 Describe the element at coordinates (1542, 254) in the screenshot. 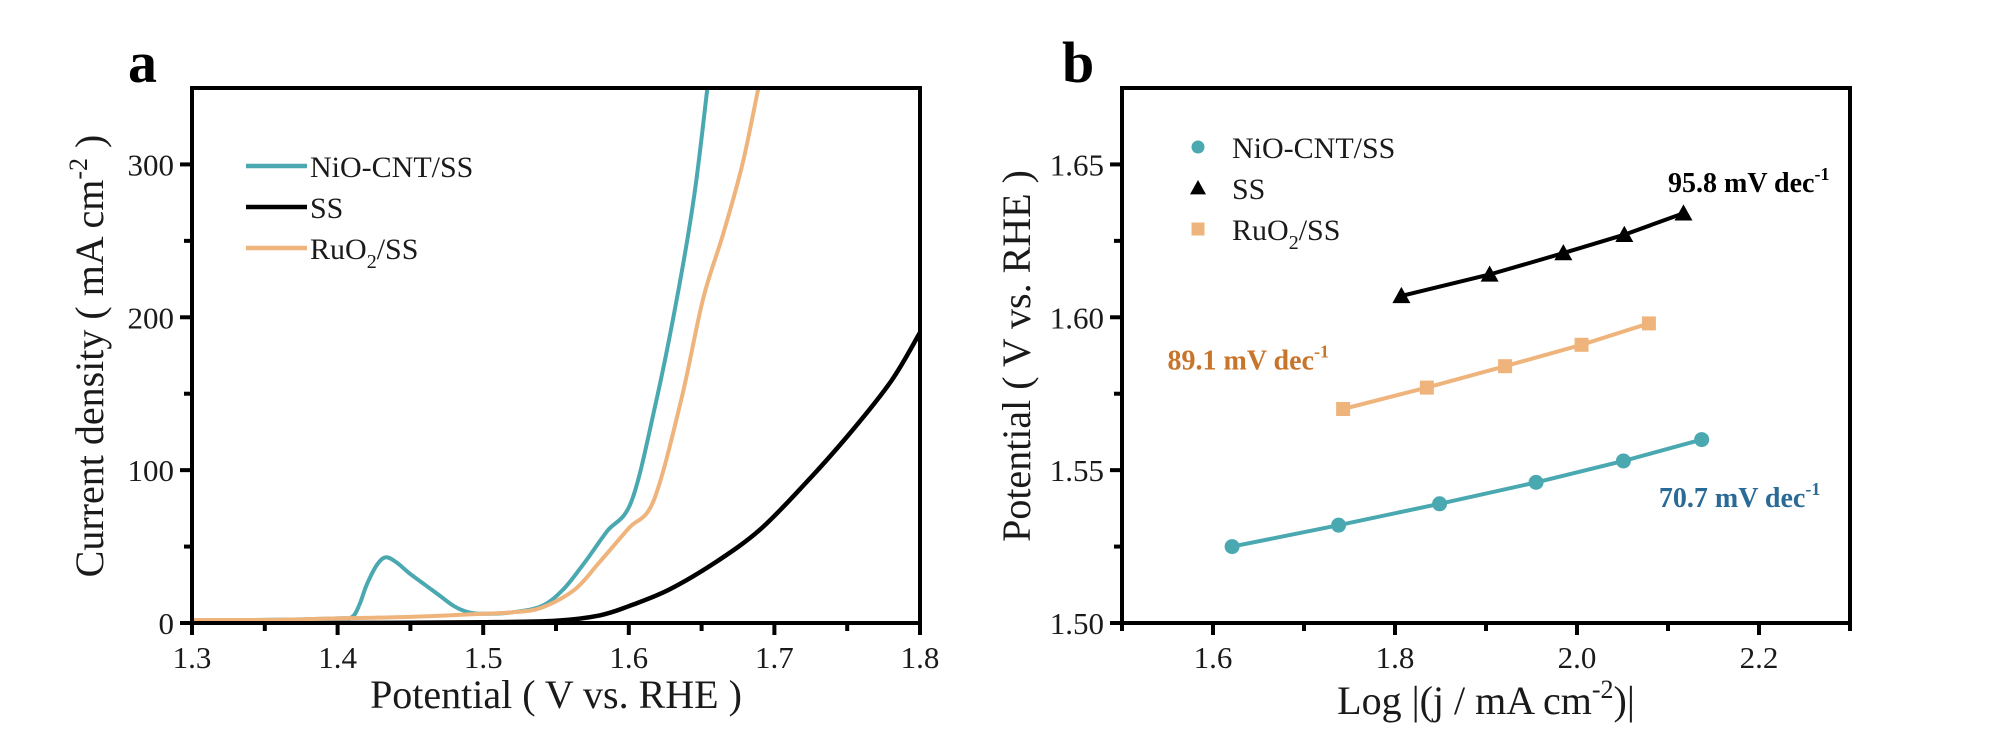

I see `fit-line-ss` at that location.